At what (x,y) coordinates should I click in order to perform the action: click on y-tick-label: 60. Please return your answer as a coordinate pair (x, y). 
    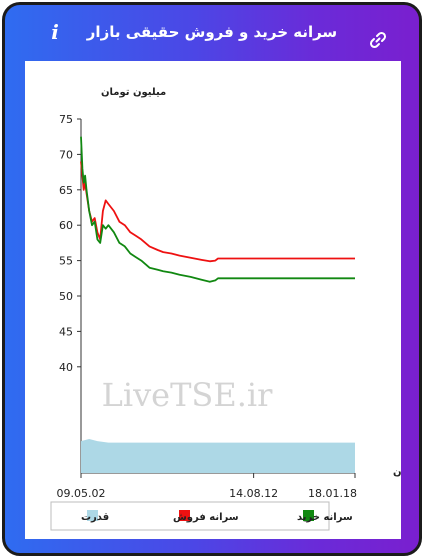
    Looking at the image, I should click on (66, 225).